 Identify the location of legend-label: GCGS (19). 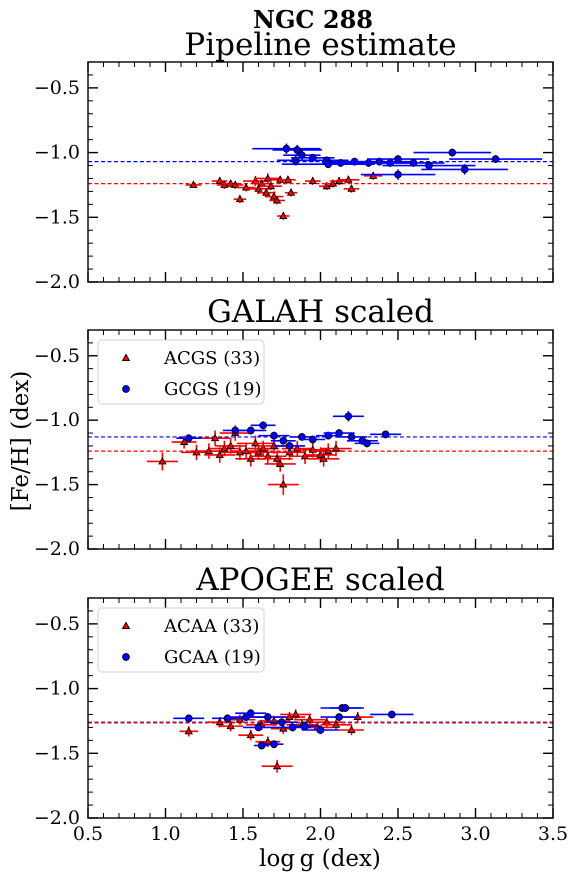
(213, 389).